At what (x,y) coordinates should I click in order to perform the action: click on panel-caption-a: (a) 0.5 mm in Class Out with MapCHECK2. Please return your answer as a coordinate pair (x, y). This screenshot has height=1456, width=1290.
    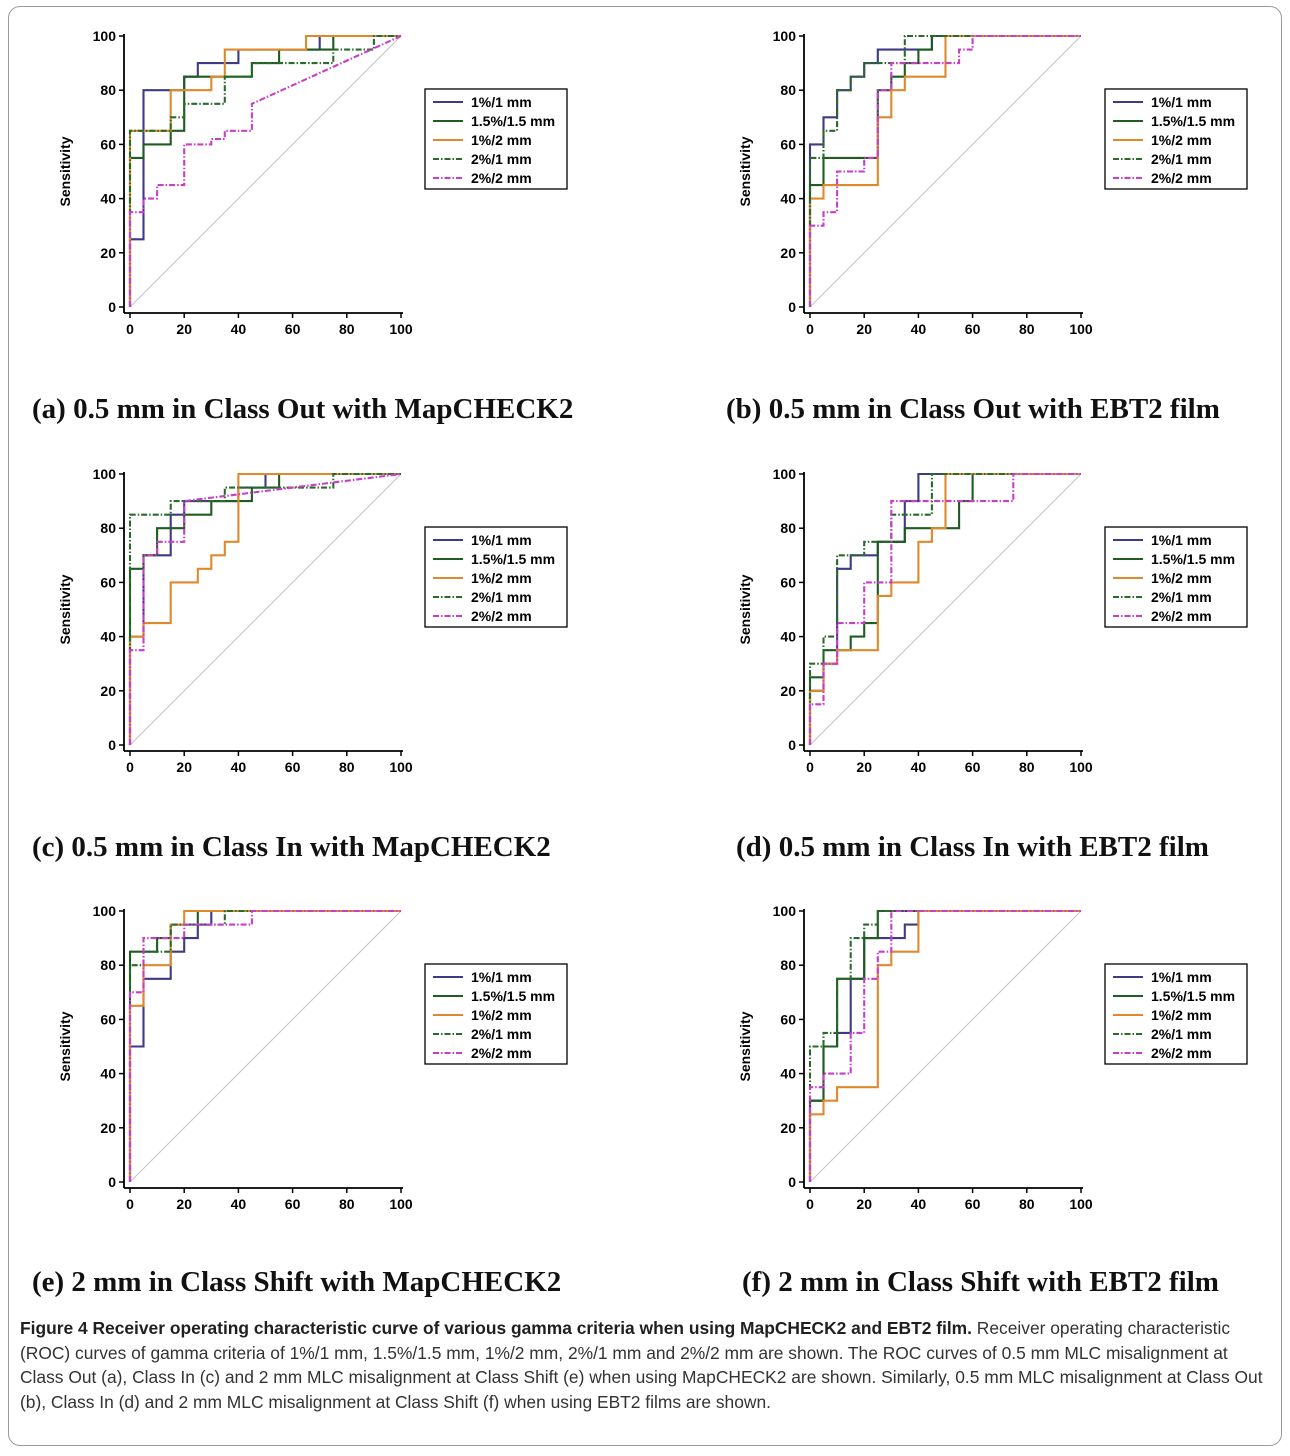
    Looking at the image, I should click on (303, 409).